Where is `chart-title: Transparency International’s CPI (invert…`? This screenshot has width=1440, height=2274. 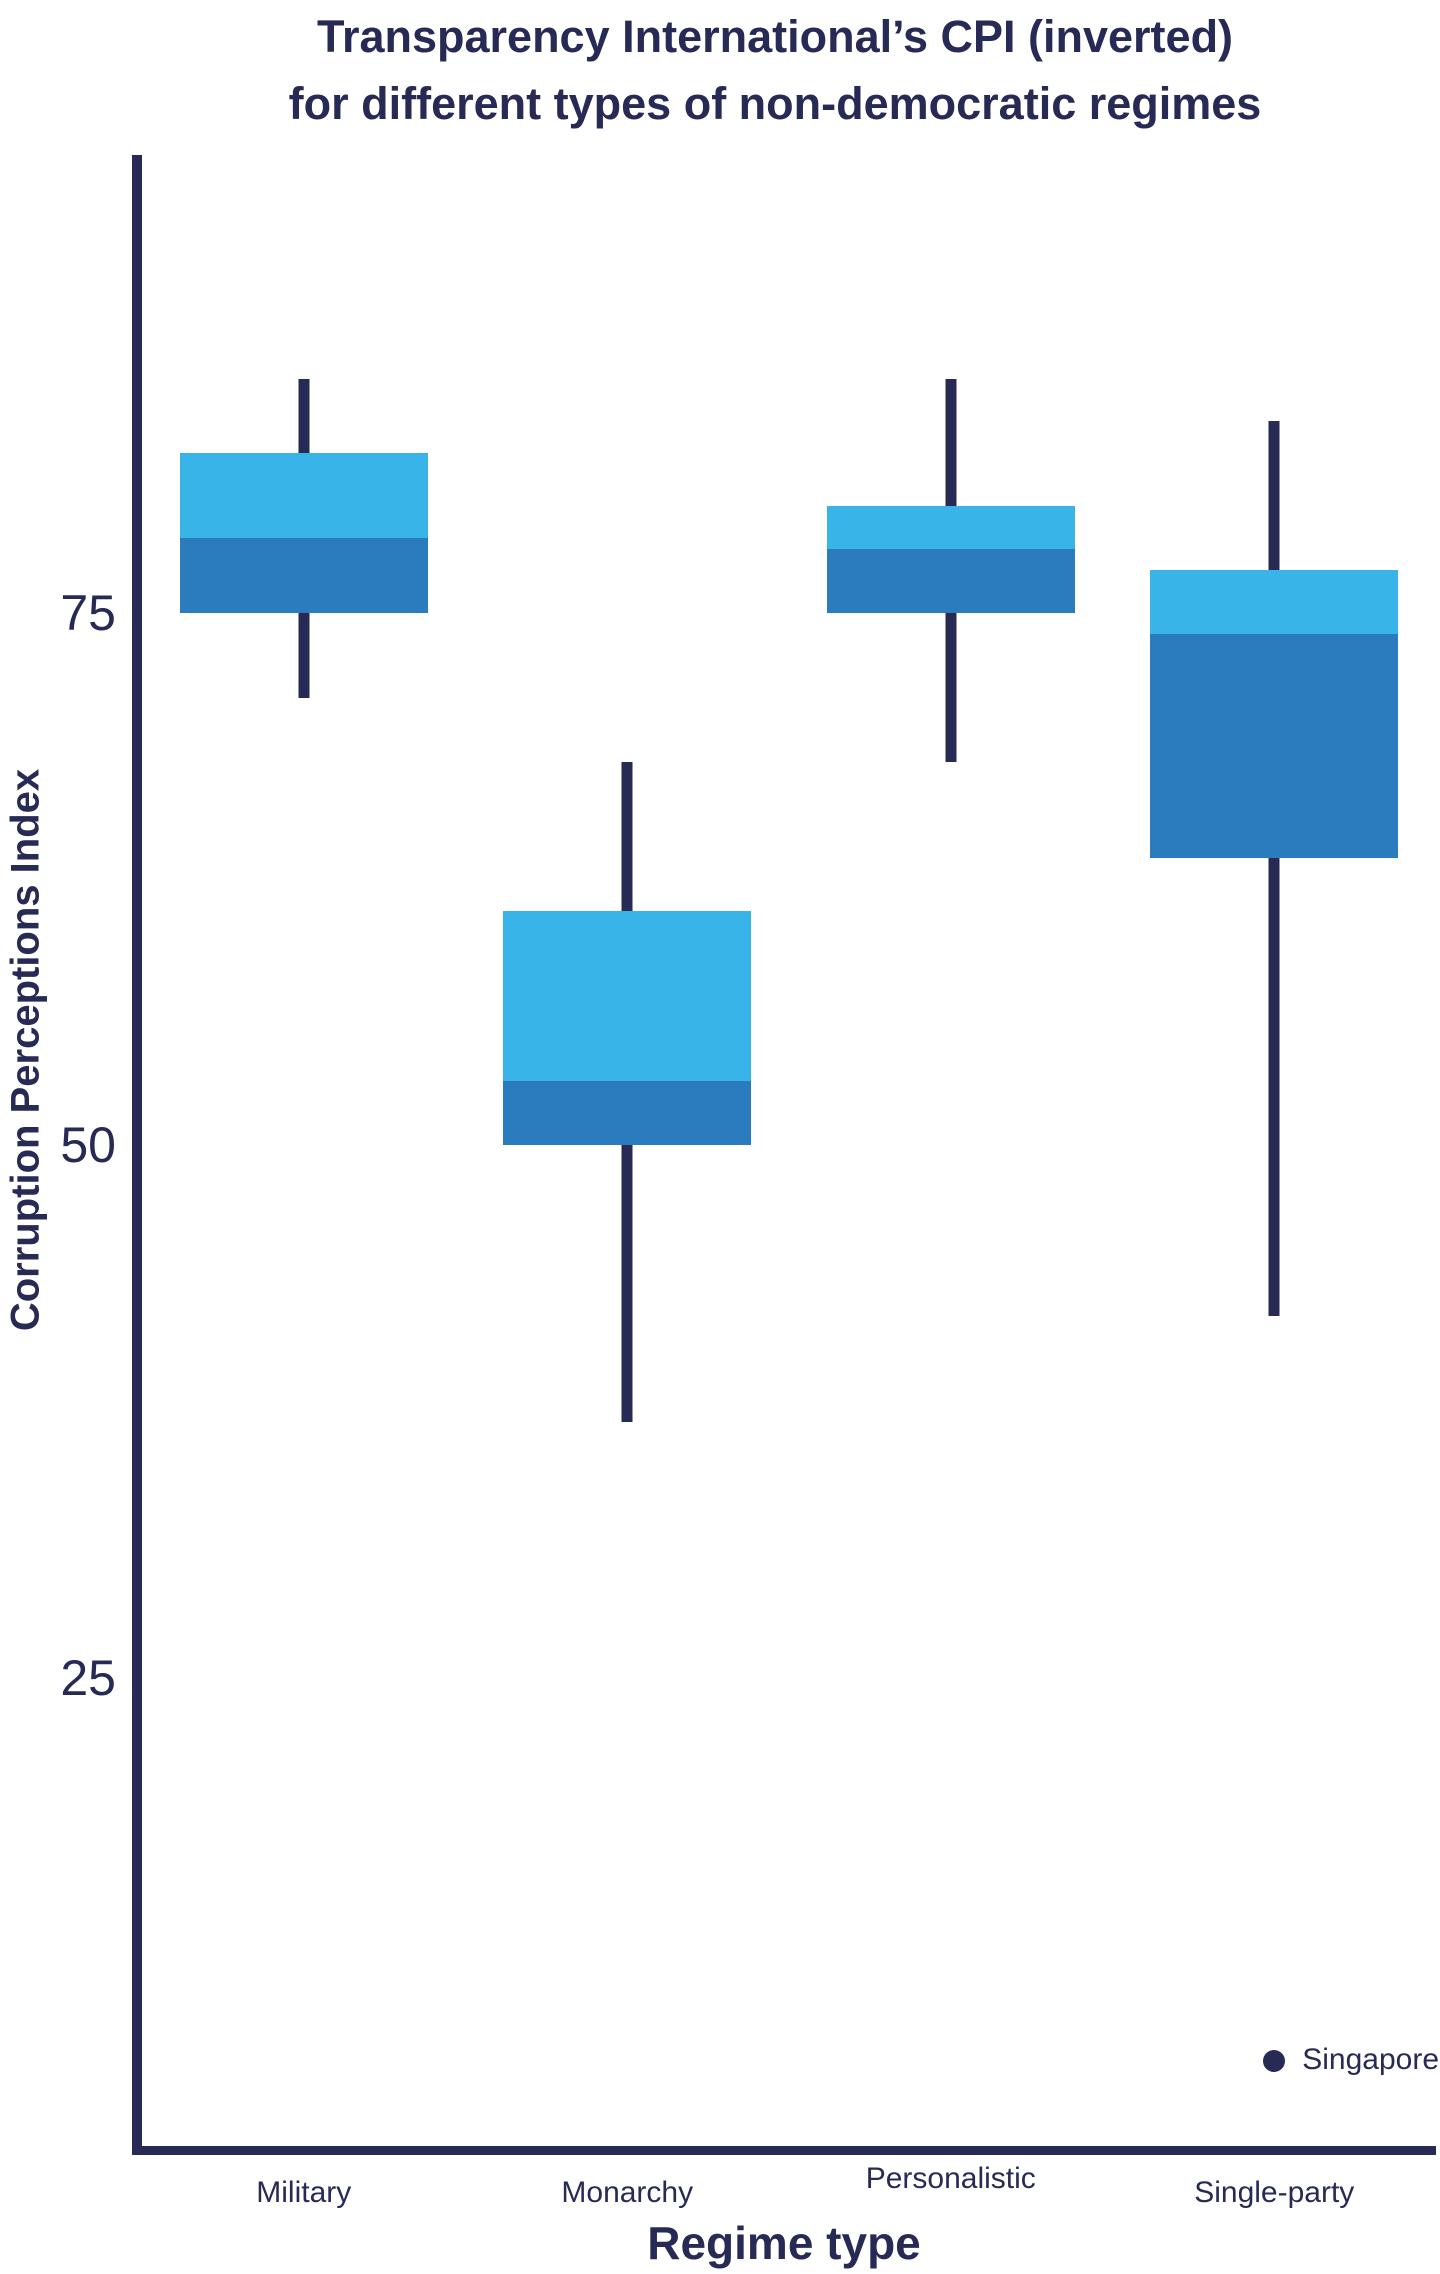 chart-title: Transparency International’s CPI (invert… is located at coordinates (775, 70).